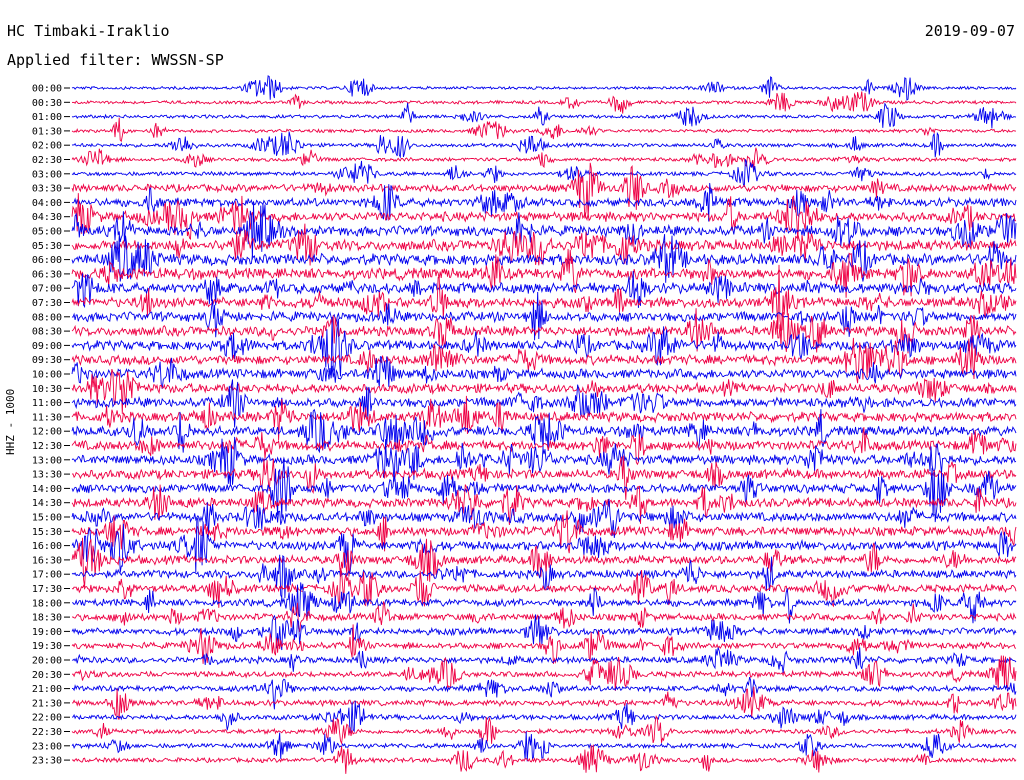 The height and width of the screenshot is (780, 1024). What do you see at coordinates (47, 718) in the screenshot?
I see `trace-time-label: 22:00` at bounding box center [47, 718].